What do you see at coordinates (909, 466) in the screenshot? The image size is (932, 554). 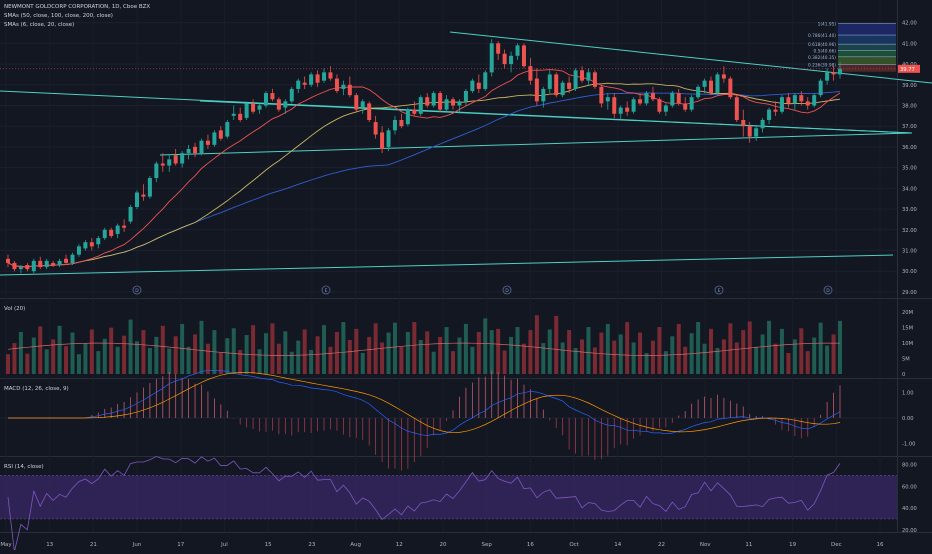 I see `rsi-tick-label: 80.00` at bounding box center [909, 466].